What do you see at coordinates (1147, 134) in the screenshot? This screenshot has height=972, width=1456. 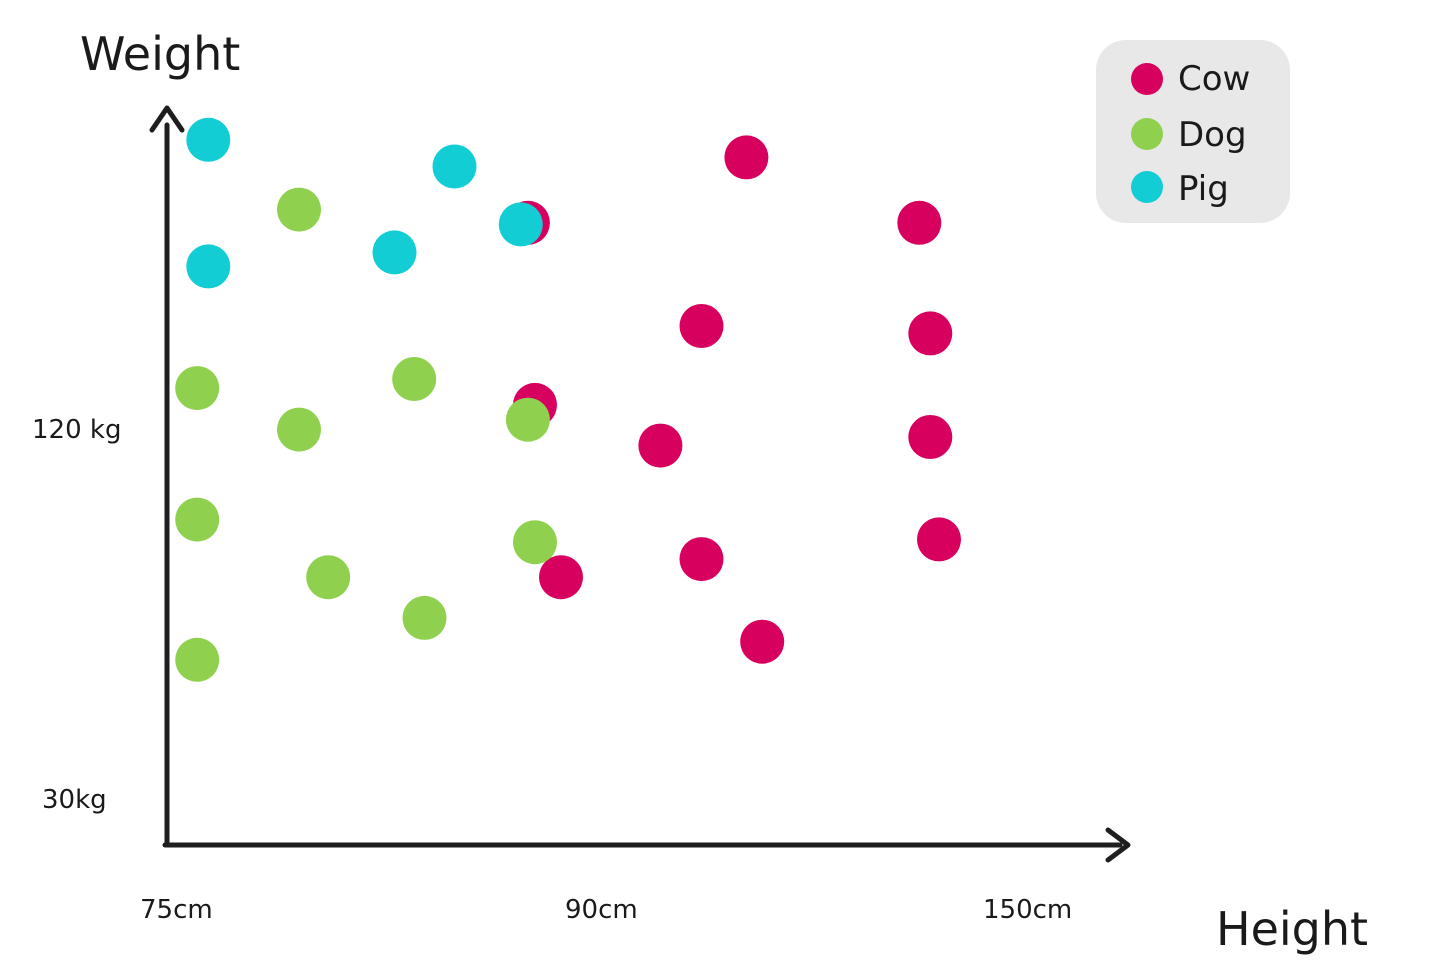 I see `legend-marker-dog` at bounding box center [1147, 134].